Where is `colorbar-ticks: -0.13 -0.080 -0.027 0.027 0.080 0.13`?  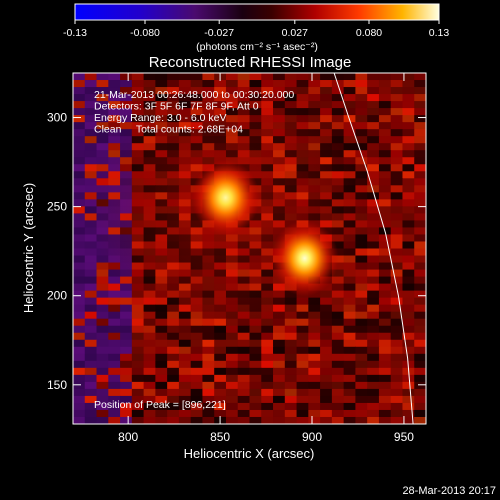 colorbar-ticks: -0.13 -0.080 -0.027 0.027 0.080 0.13 is located at coordinates (256, 29).